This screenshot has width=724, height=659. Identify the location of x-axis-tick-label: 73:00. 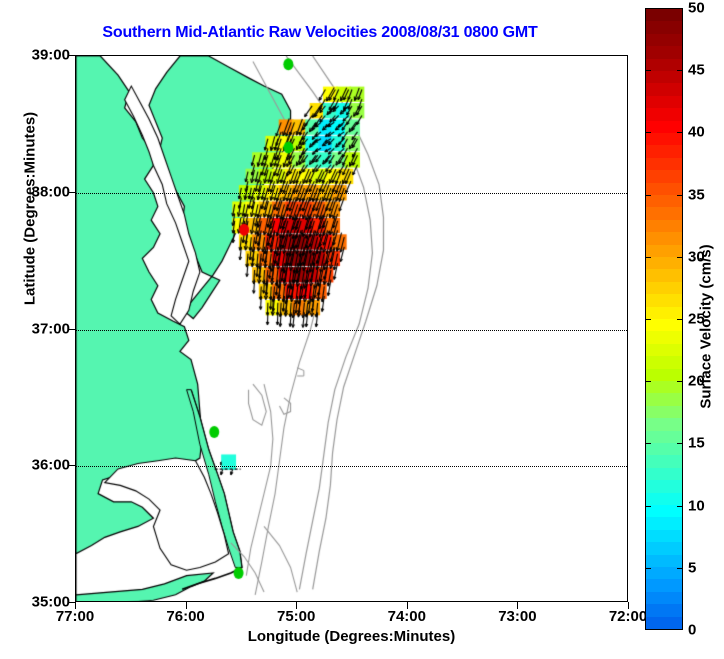
(517, 616).